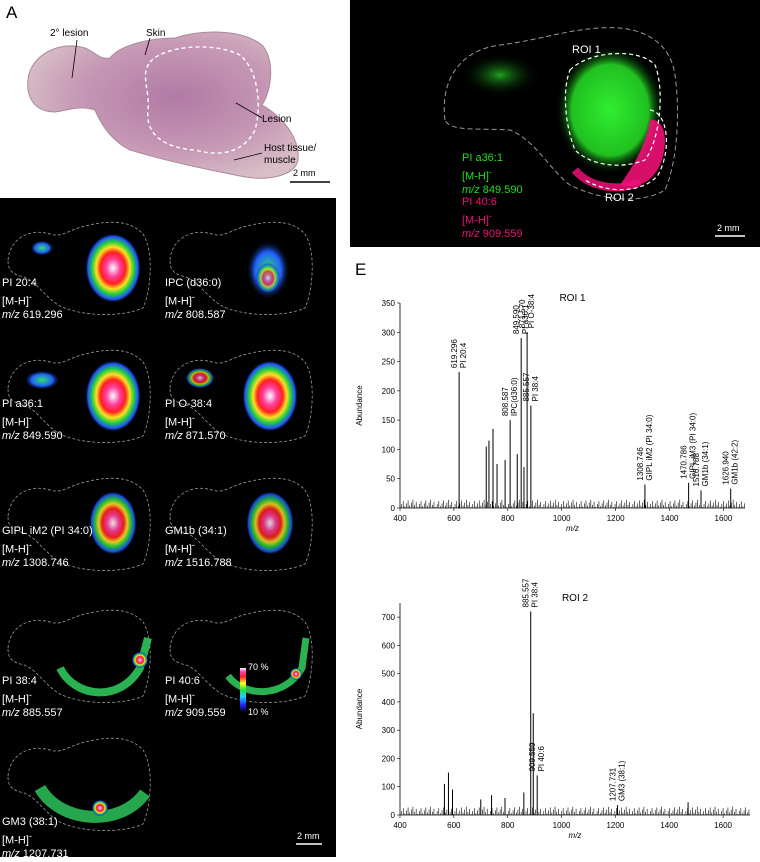 The width and height of the screenshot is (760, 862). Describe the element at coordinates (389, 449) in the screenshot. I see `spectrum-1-y-tick-label: 100` at that location.